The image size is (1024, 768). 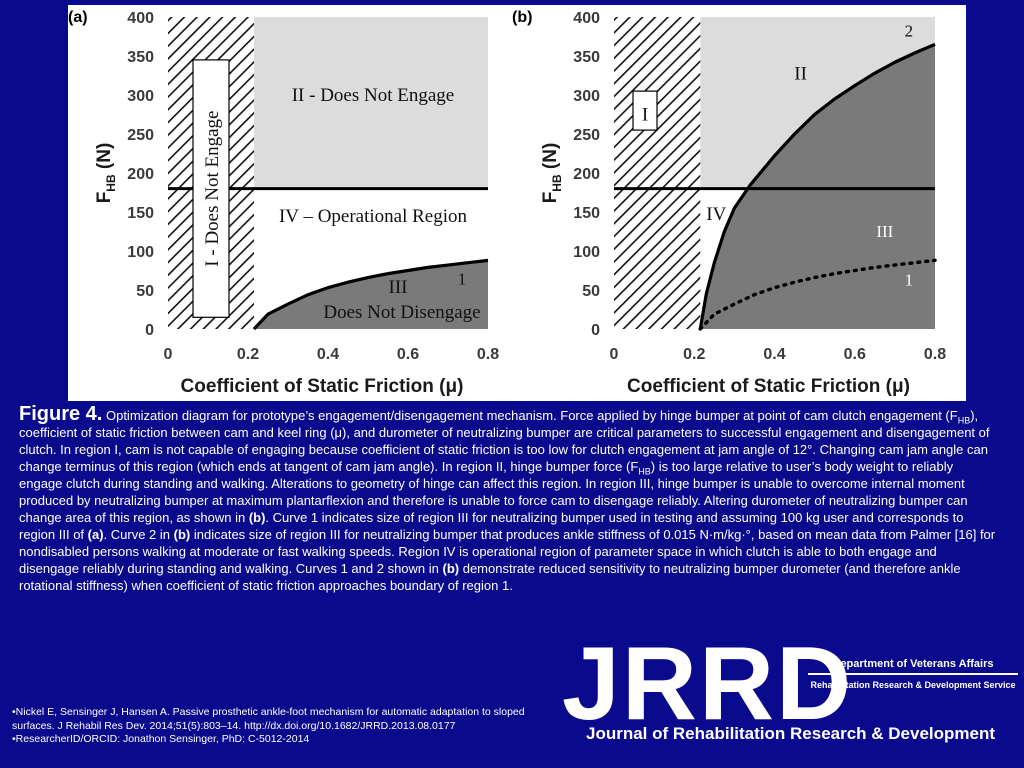 What do you see at coordinates (913, 666) in the screenshot?
I see `department-name: Department of Veterans Affairs` at bounding box center [913, 666].